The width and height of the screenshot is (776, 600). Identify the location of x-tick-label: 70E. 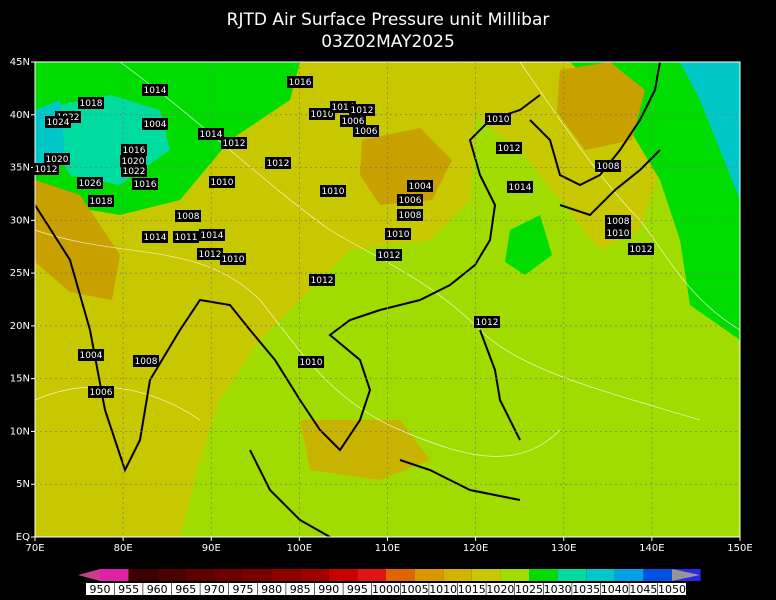
(34, 548).